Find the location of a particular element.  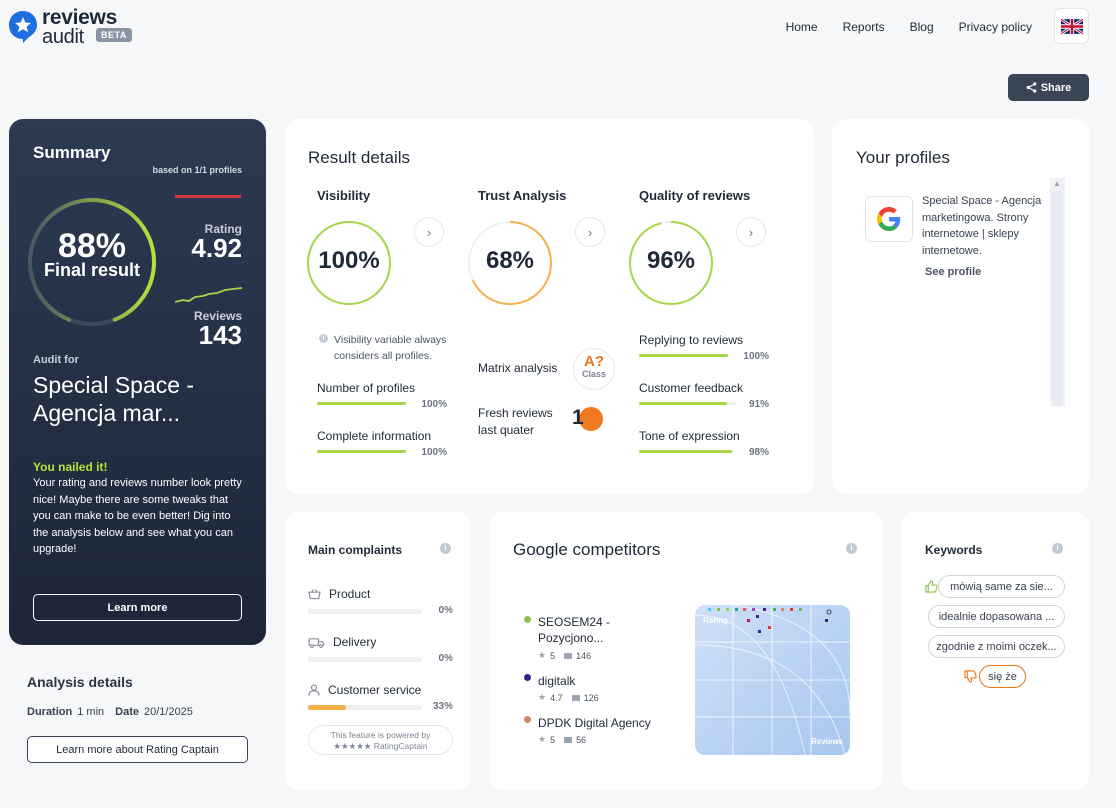

nav-home: Home is located at coordinates (801, 27).